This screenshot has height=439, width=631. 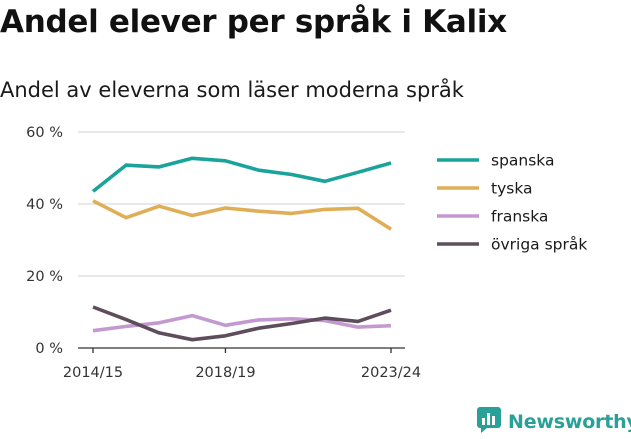 What do you see at coordinates (44, 277) in the screenshot?
I see `y-tick-label: 20 %` at bounding box center [44, 277].